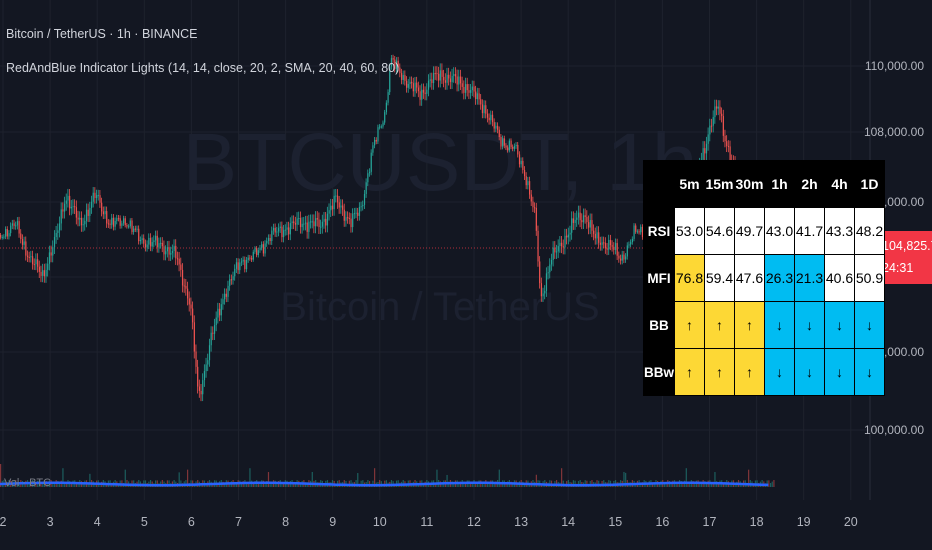  Describe the element at coordinates (474, 522) in the screenshot. I see `time-label-day-12: 12` at that location.